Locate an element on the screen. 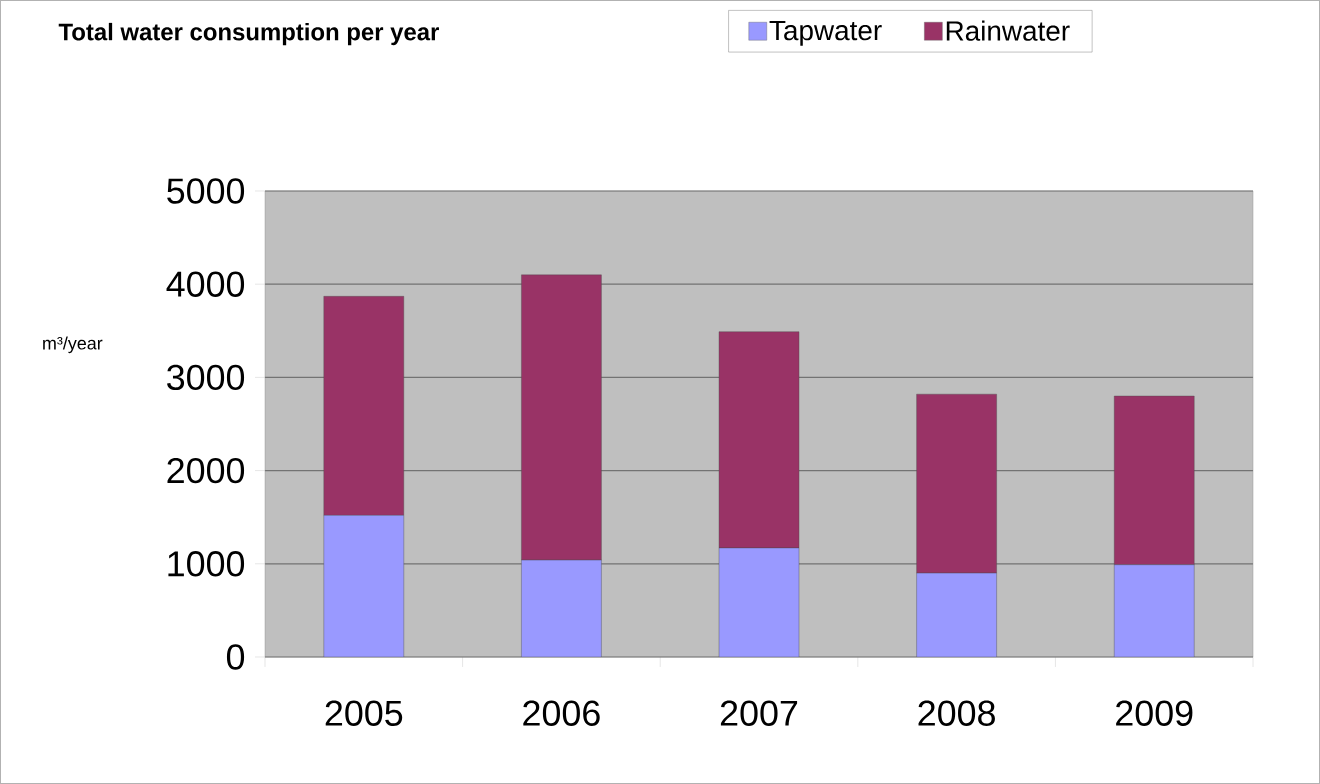  x-tick-label: 2005 is located at coordinates (364, 713).